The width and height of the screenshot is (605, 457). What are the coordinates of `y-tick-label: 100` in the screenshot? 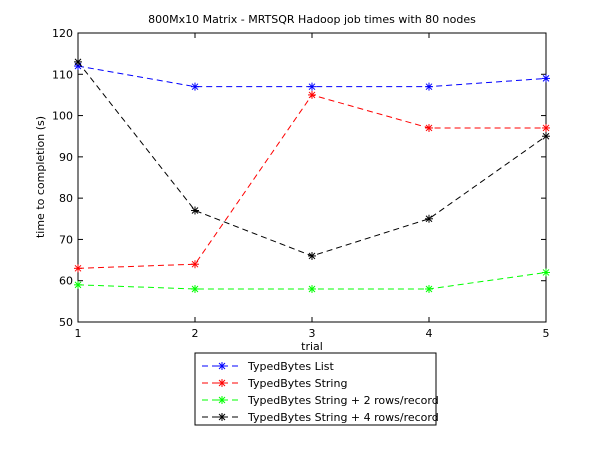 It's located at (62, 116).